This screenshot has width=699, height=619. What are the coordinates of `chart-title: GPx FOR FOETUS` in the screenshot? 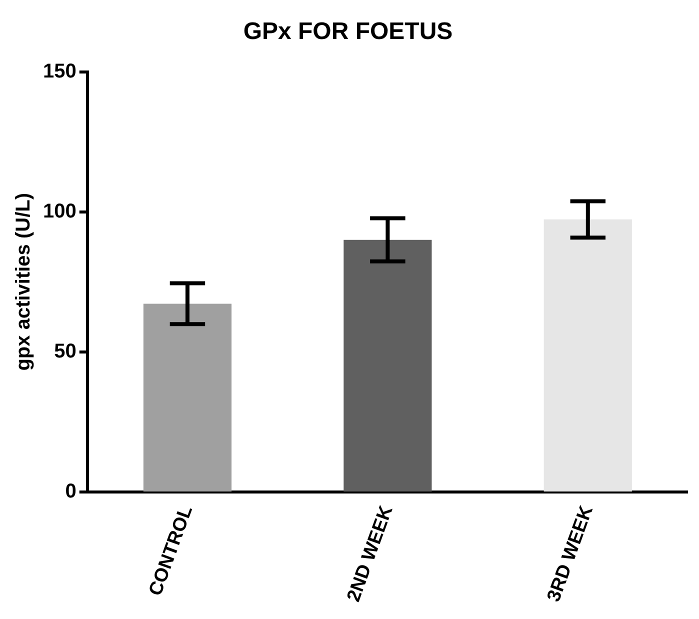 It's located at (348, 32).